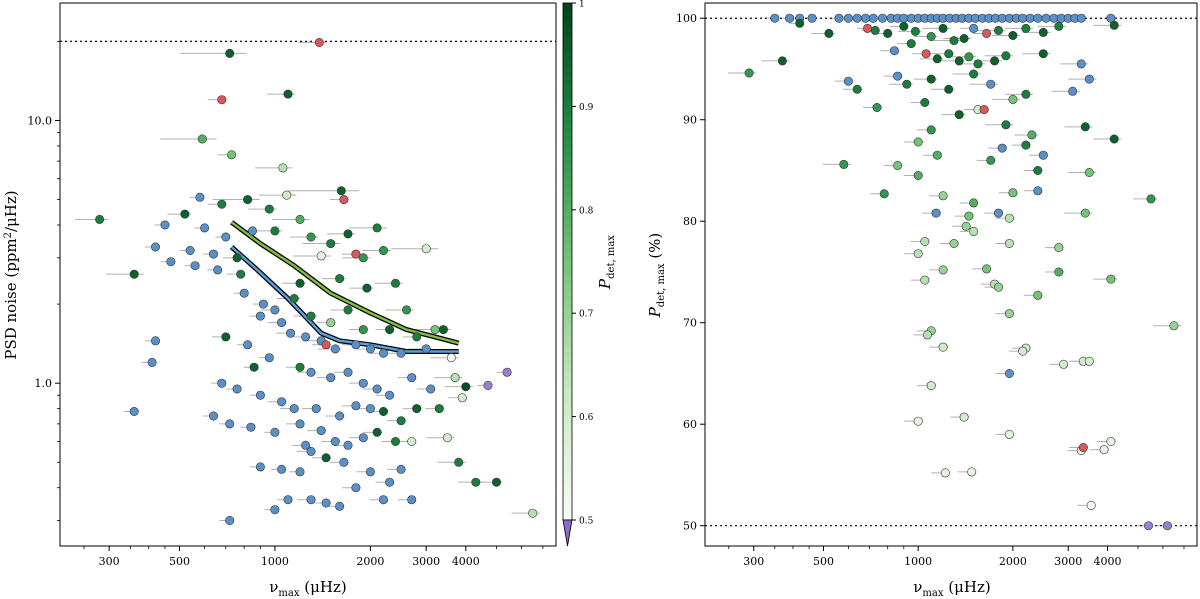 Image resolution: width=1200 pixels, height=599 pixels. What do you see at coordinates (586, 108) in the screenshot?
I see `colorbar-tick-label: 0.9` at bounding box center [586, 108].